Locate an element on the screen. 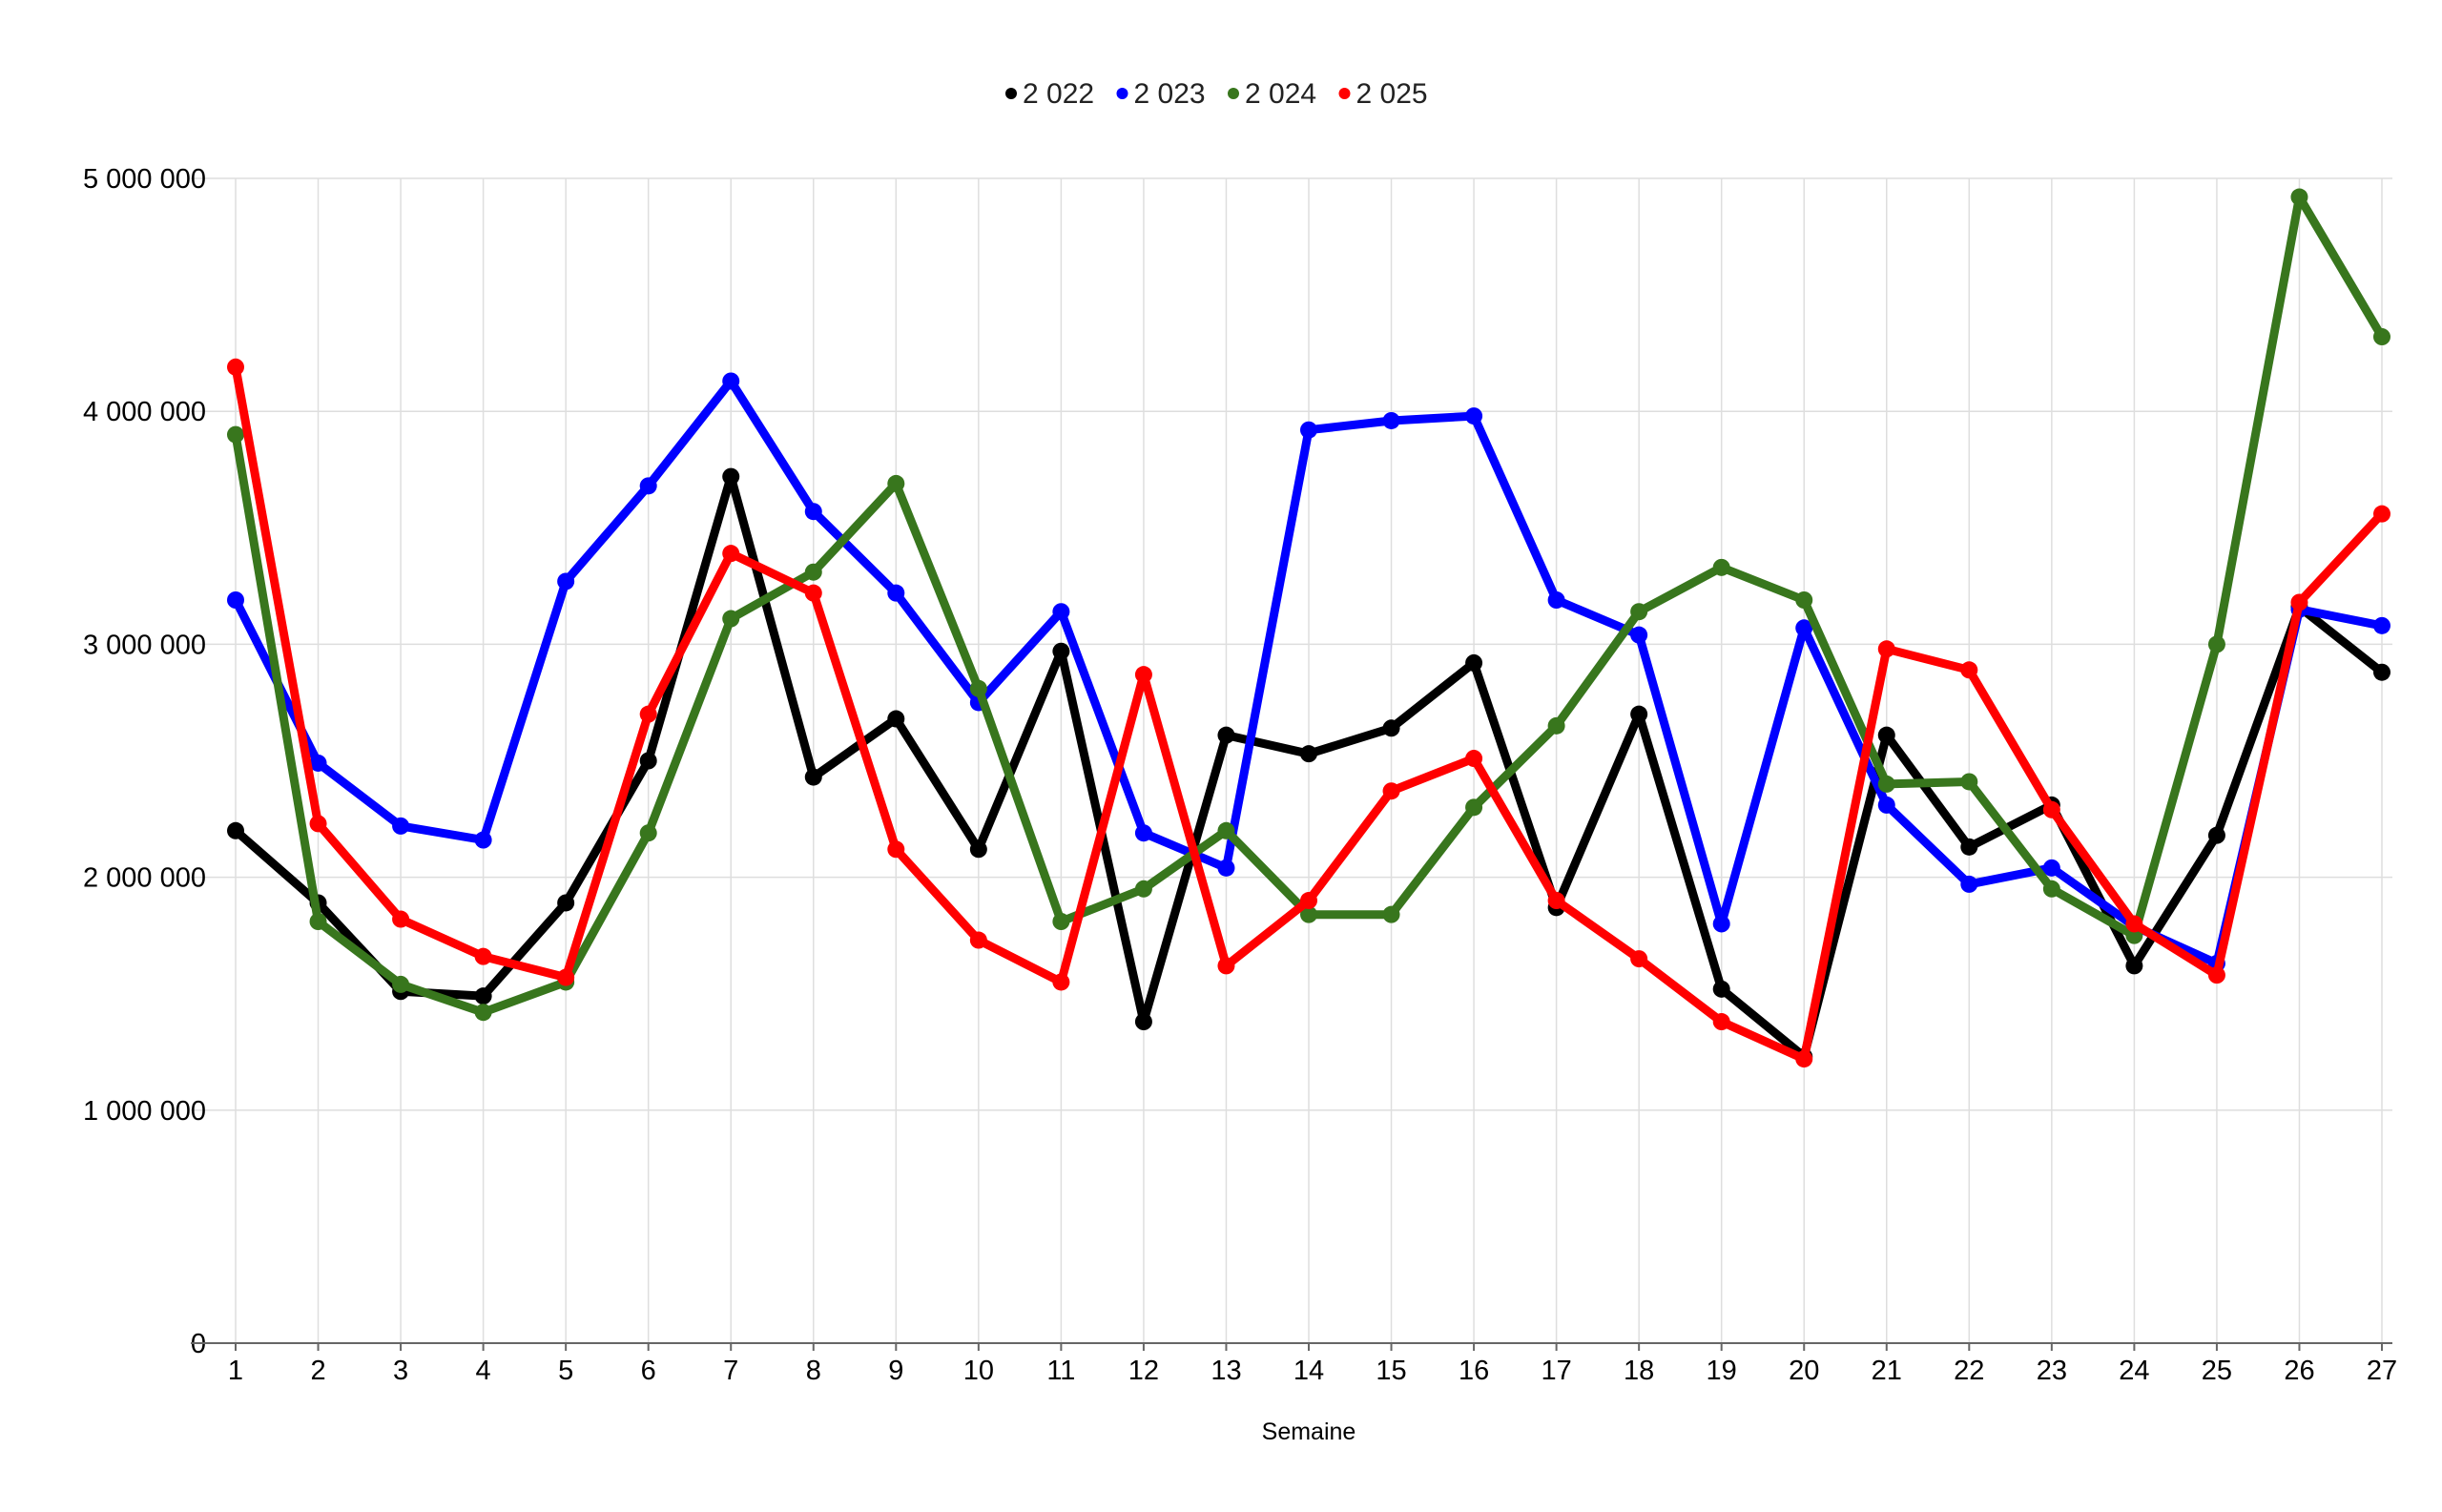 Image resolution: width=2442 pixels, height=1512 pixels. x-tick-label: 14 is located at coordinates (1308, 1371).